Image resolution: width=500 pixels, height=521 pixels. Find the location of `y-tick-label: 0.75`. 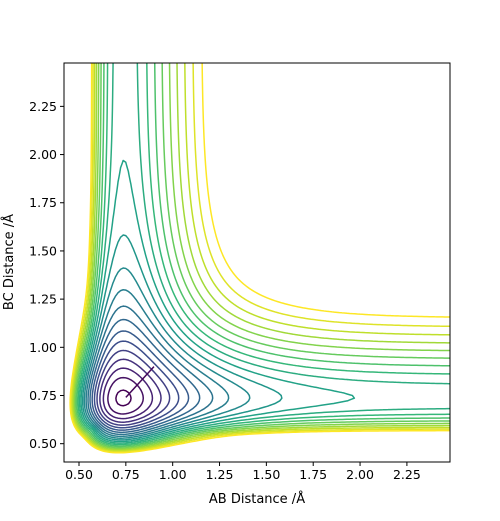

y-tick-label: 0.75 is located at coordinates (43, 395).